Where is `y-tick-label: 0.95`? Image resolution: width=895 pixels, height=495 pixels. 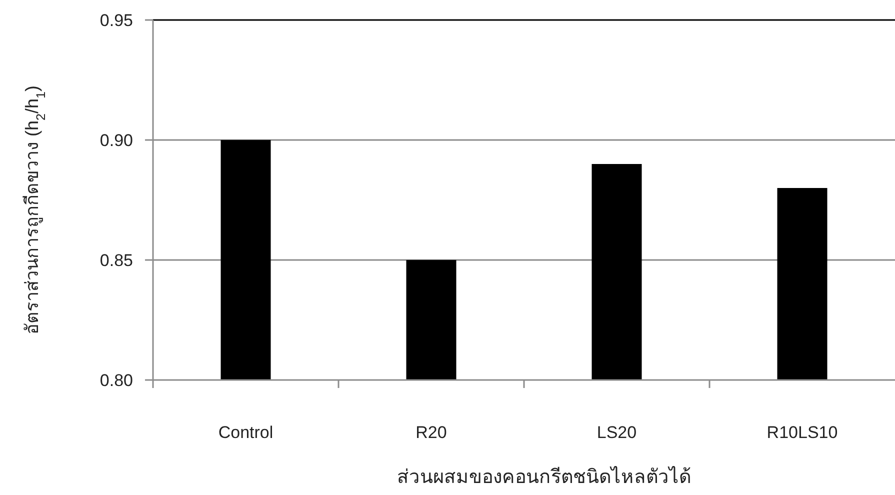
y-tick-label: 0.95 is located at coordinates (116, 20).